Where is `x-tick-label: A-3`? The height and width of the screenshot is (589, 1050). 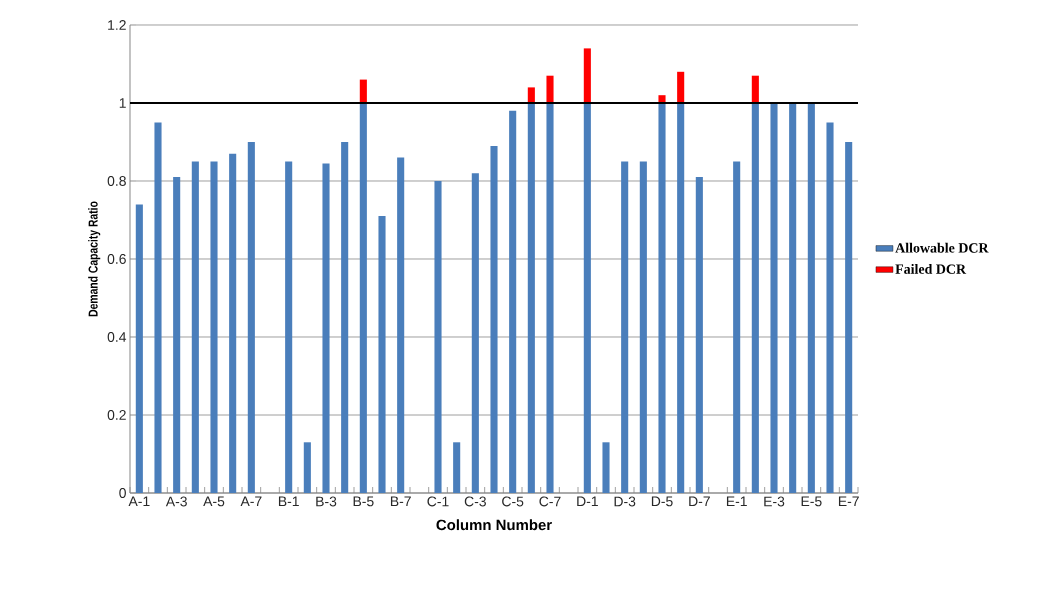 x-tick-label: A-3 is located at coordinates (176, 501).